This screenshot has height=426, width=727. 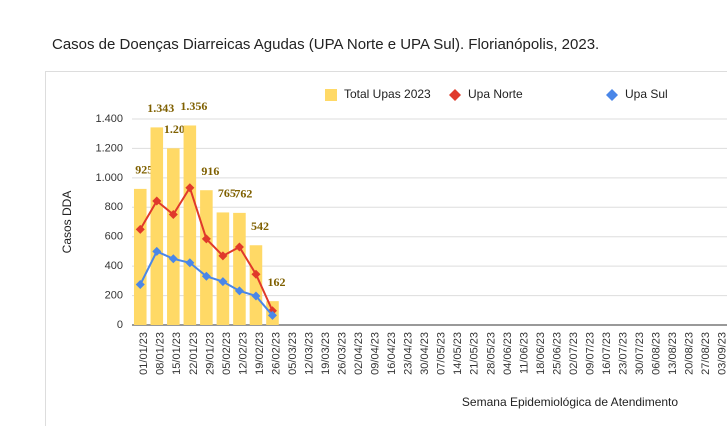 What do you see at coordinates (114, 295) in the screenshot?
I see `y-tick-label: 200` at bounding box center [114, 295].